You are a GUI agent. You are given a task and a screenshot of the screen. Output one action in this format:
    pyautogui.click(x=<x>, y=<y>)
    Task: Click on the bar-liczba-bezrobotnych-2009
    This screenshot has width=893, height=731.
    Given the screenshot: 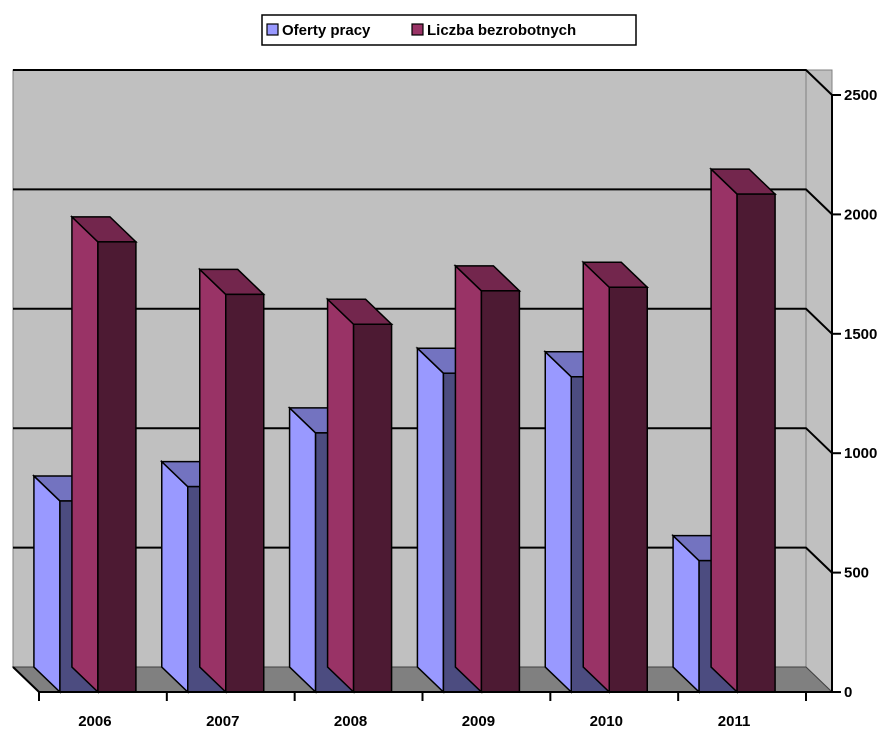 What is the action you would take?
    pyautogui.click(x=487, y=479)
    